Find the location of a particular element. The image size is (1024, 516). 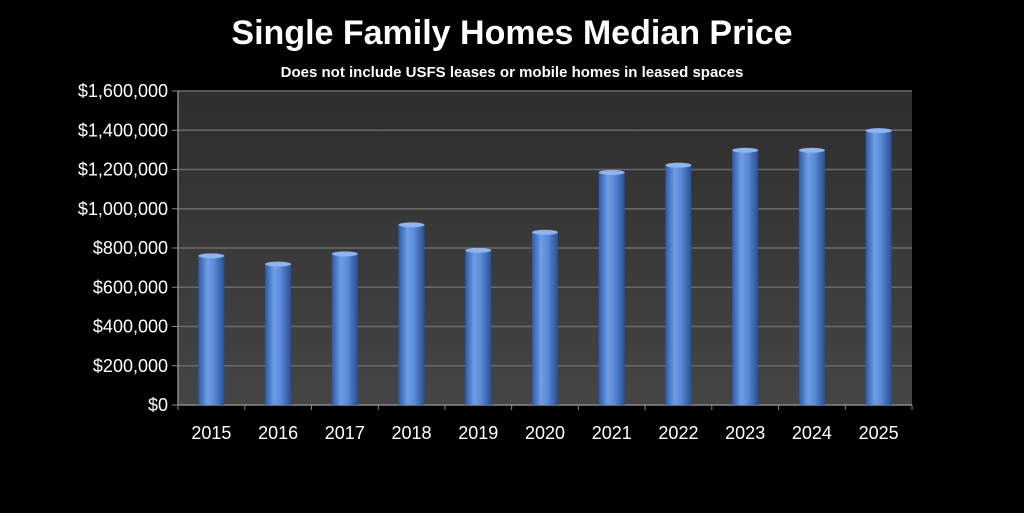

x-tick-label: 2024 is located at coordinates (812, 433).